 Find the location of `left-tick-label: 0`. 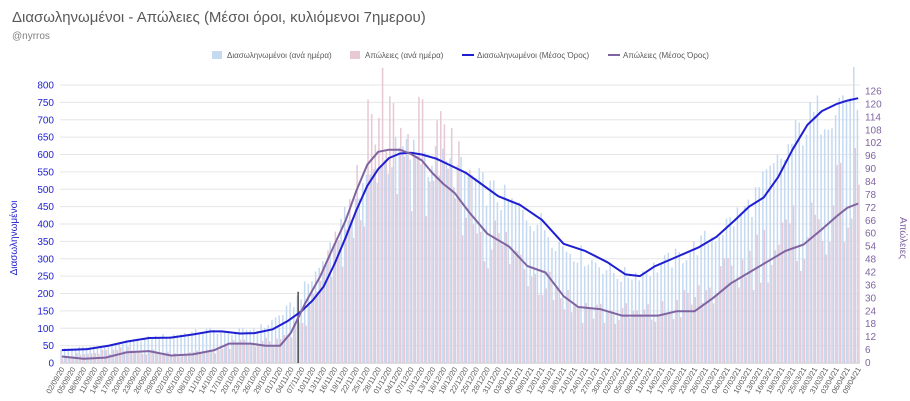

left-tick-label: 0 is located at coordinates (51, 364).